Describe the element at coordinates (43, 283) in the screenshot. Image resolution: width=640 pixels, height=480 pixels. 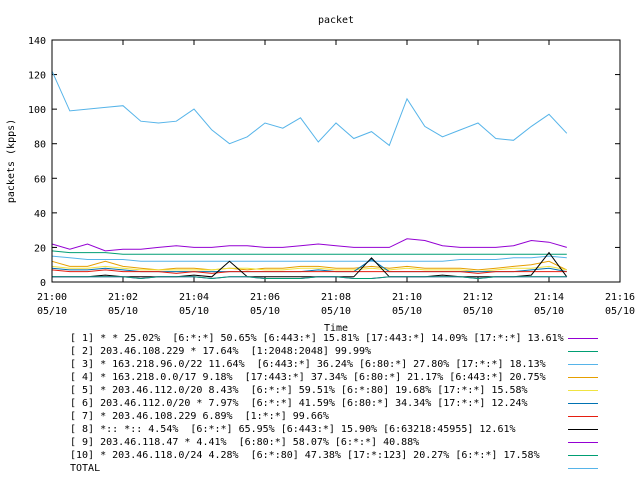
I see `y-tick-label: 0` at that location.